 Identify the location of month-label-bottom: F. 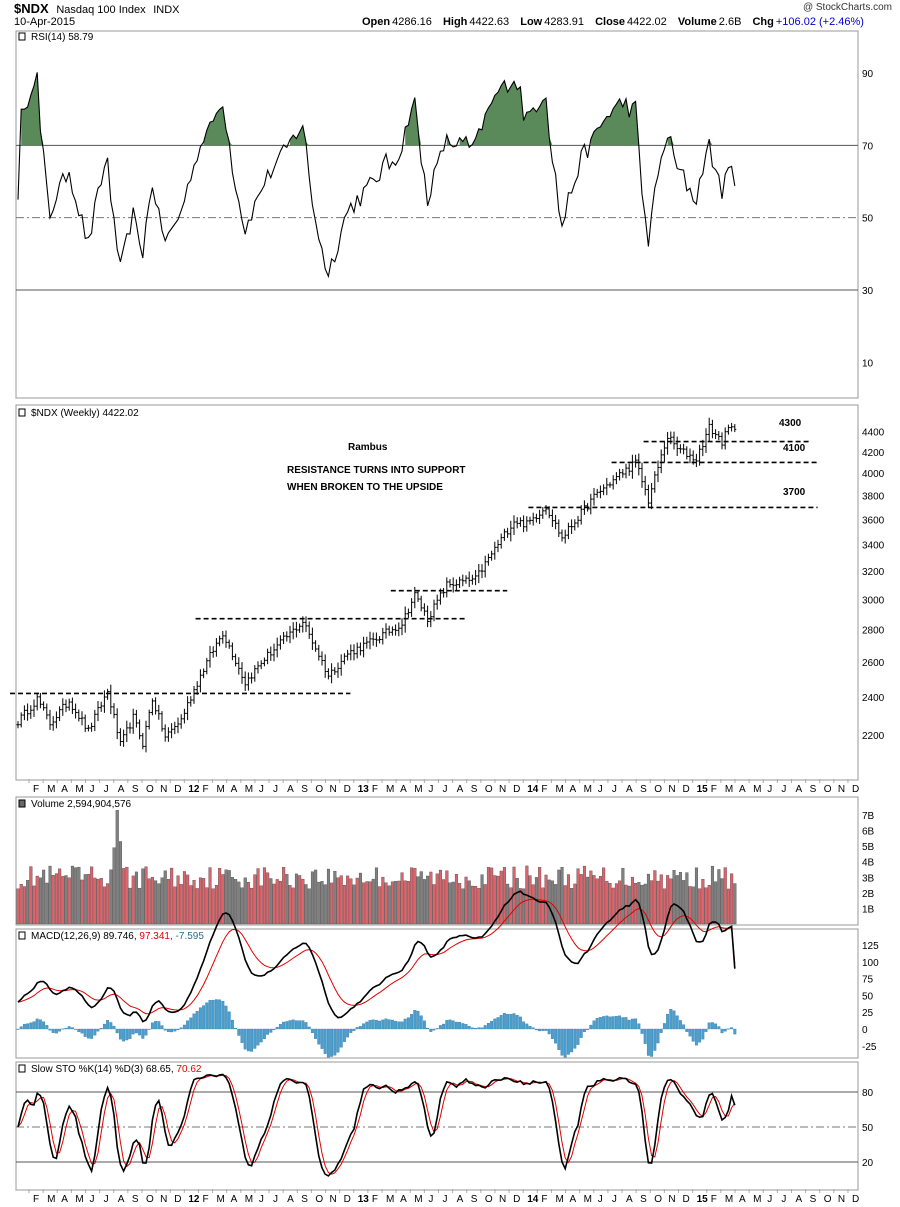
(714, 1199).